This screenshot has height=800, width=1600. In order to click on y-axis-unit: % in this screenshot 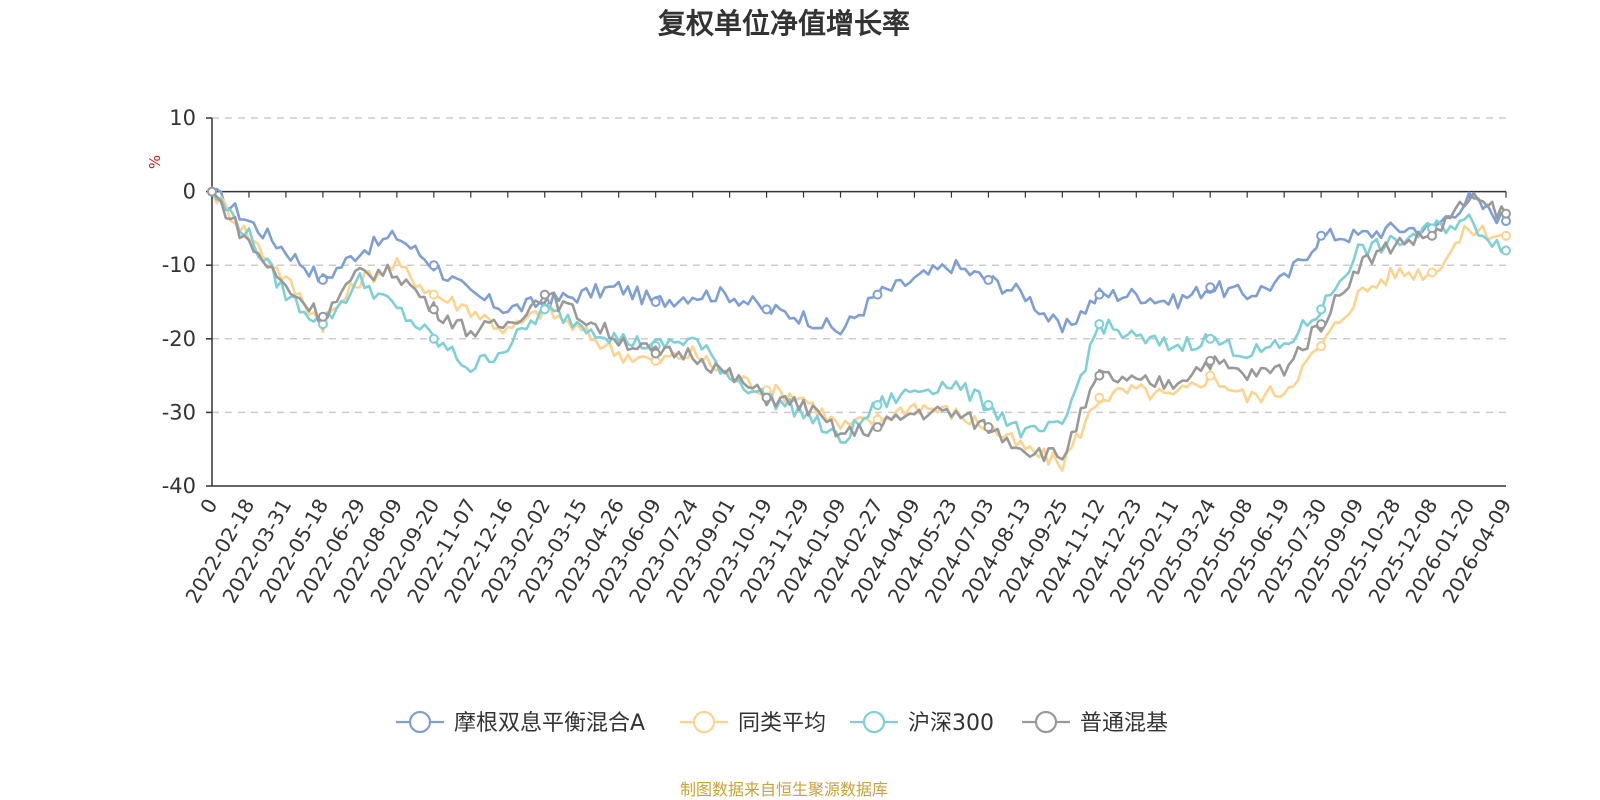, I will do `click(155, 162)`.